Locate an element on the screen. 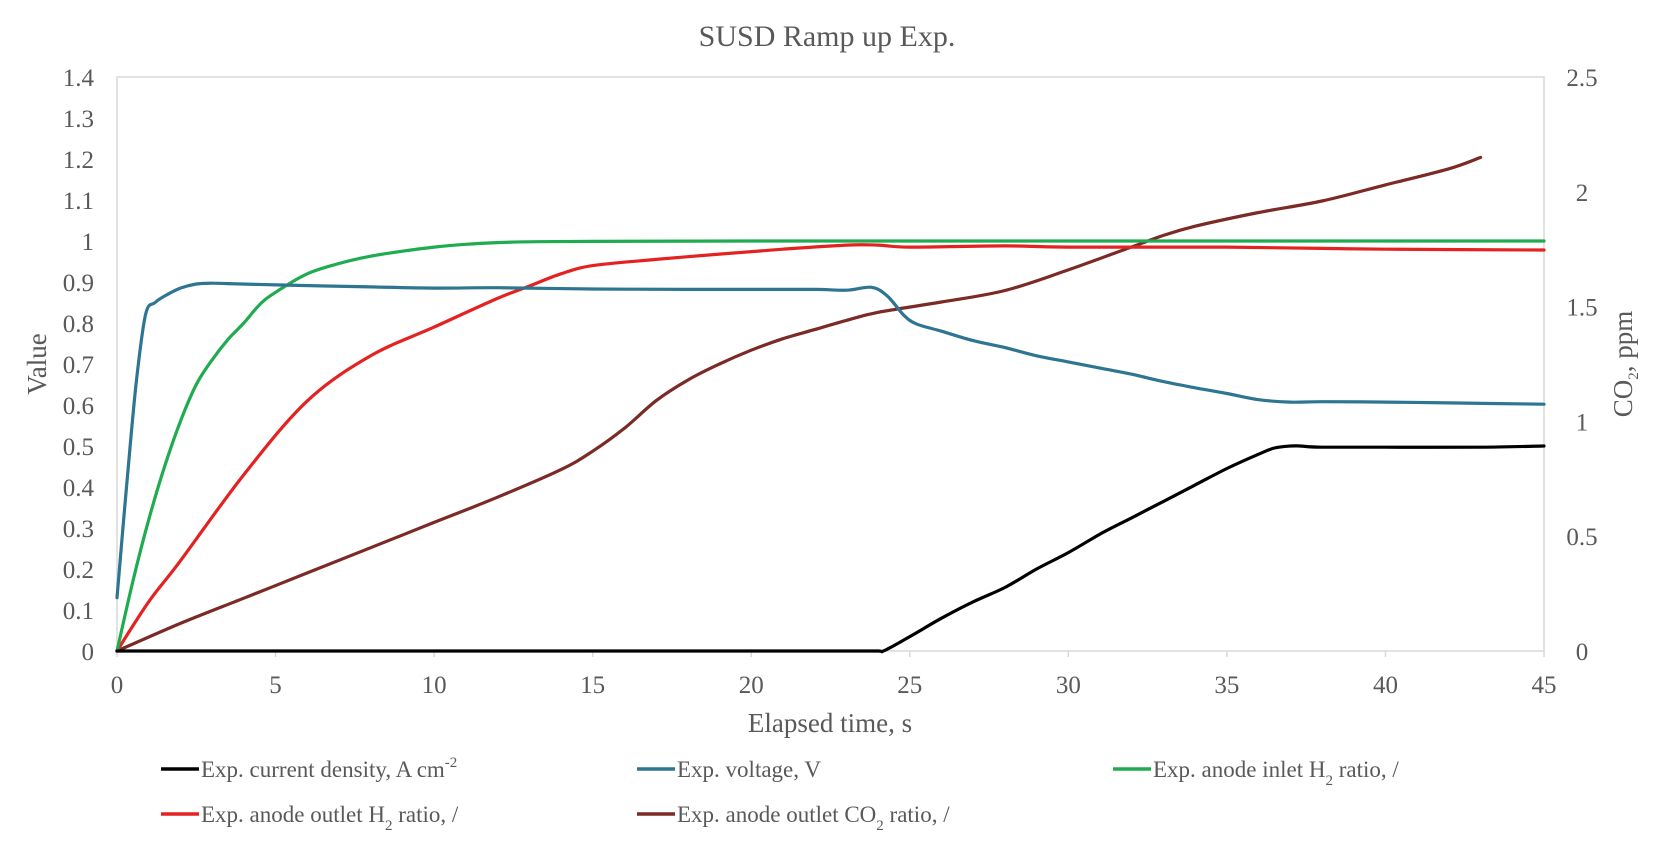 The height and width of the screenshot is (856, 1654). y-tick-label: 0.6 is located at coordinates (78, 406).